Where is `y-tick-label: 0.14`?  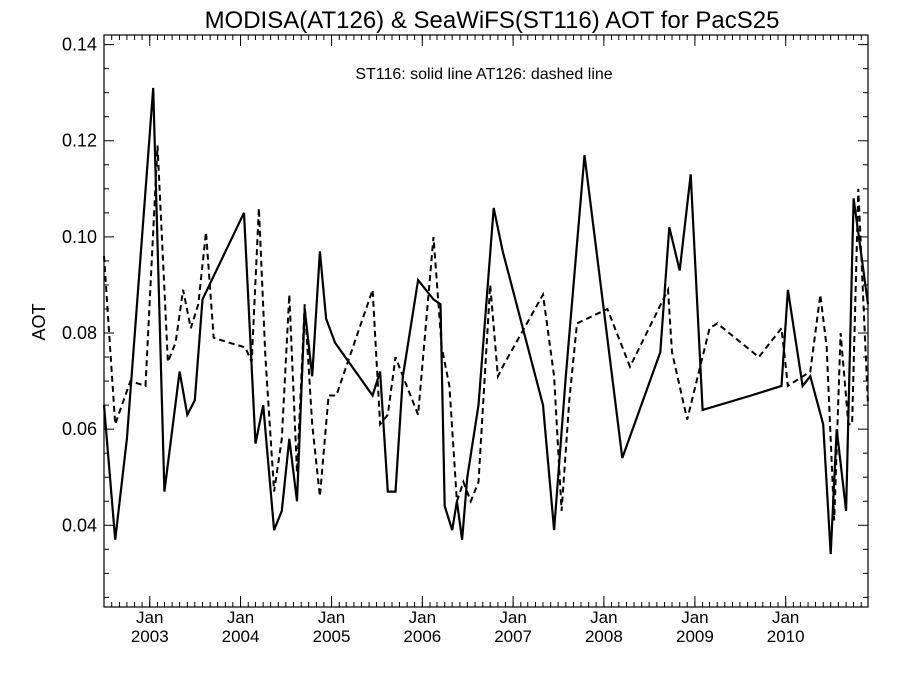
y-tick-label: 0.14 is located at coordinates (79, 45).